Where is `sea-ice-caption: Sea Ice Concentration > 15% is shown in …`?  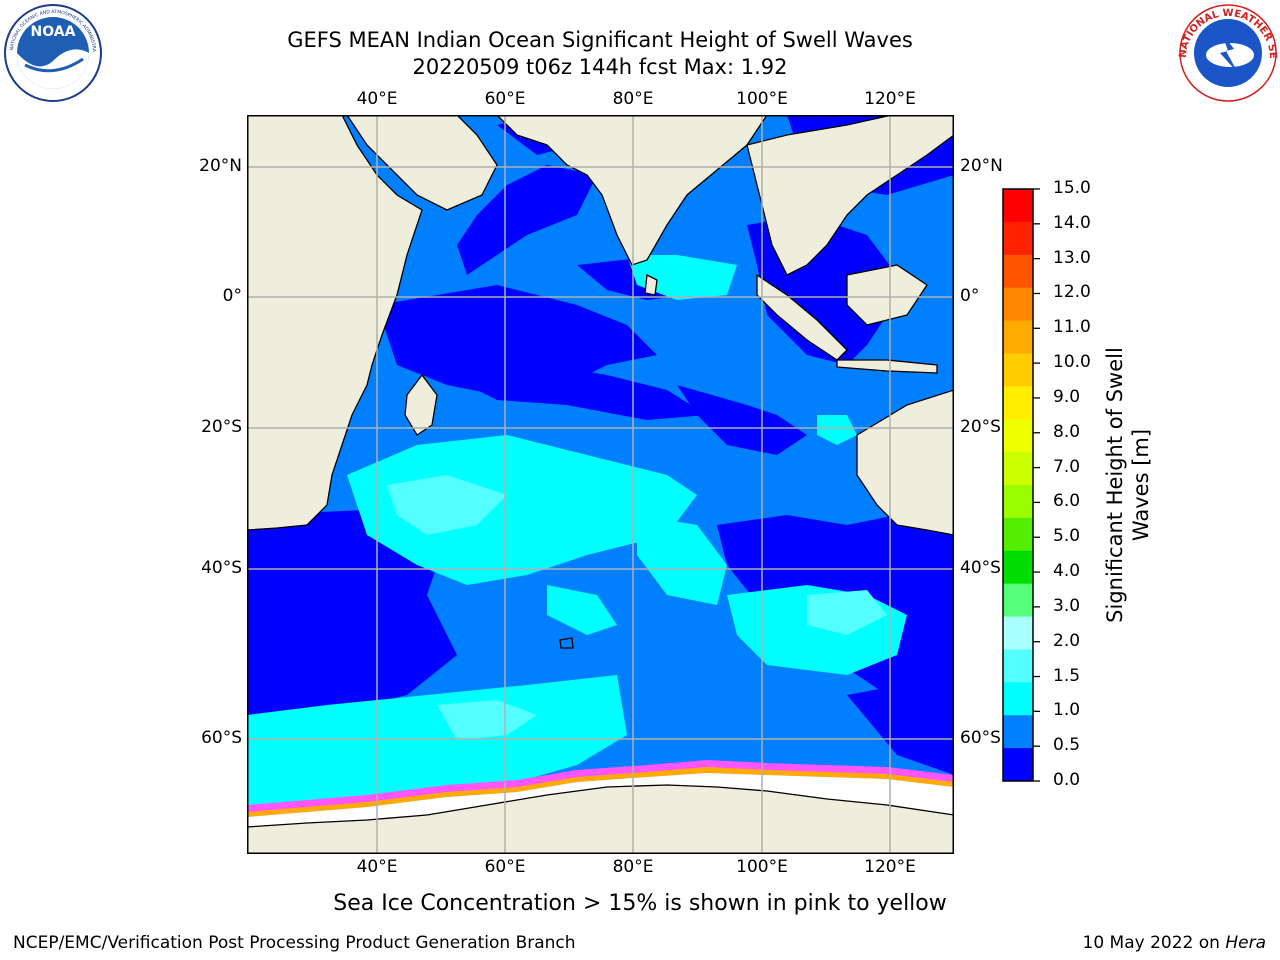 sea-ice-caption: Sea Ice Concentration > 15% is shown in … is located at coordinates (640, 903).